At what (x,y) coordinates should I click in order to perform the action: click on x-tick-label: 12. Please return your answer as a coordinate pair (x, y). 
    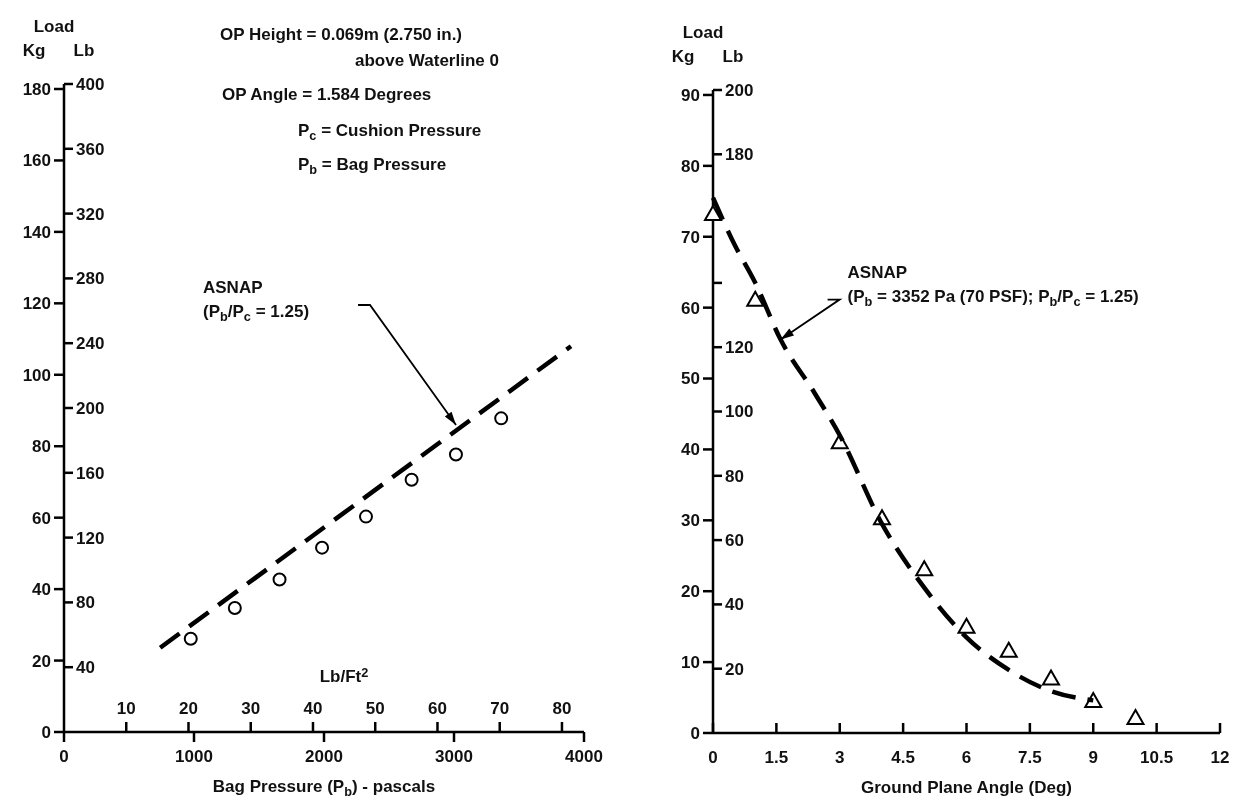
    Looking at the image, I should click on (1220, 757).